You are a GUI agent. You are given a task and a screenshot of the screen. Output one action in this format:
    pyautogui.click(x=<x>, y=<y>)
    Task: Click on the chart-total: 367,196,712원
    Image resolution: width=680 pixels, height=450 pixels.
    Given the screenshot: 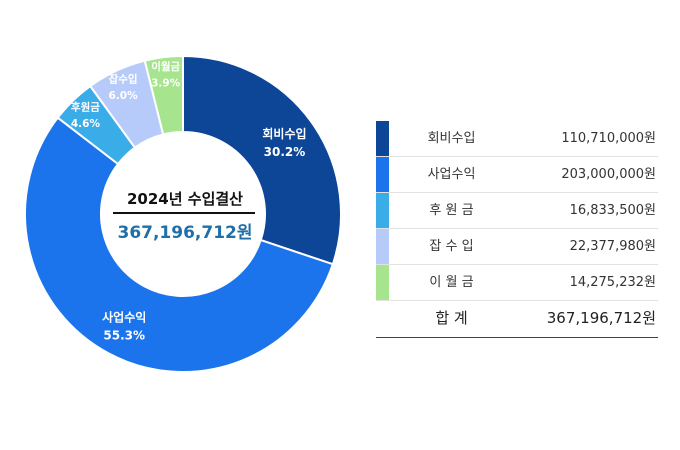 What is the action you would take?
    pyautogui.click(x=185, y=233)
    